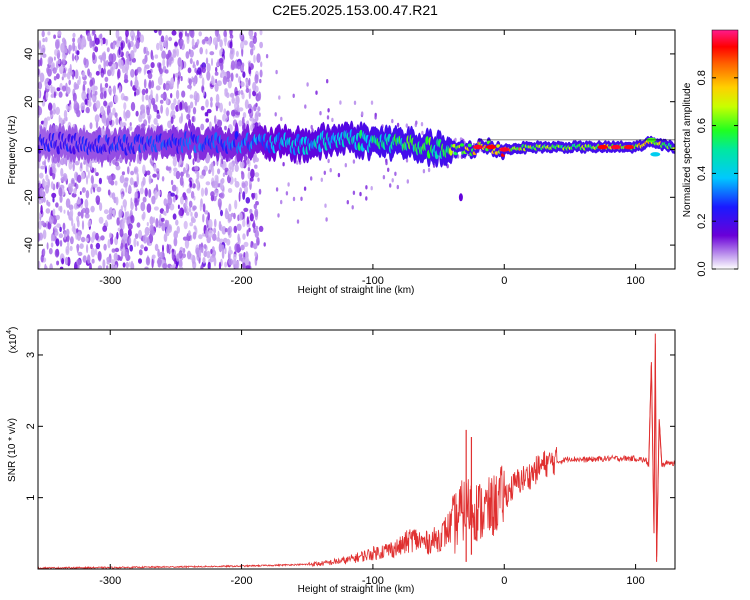  I want to click on snr-x-tick-label: -200, so click(242, 581).